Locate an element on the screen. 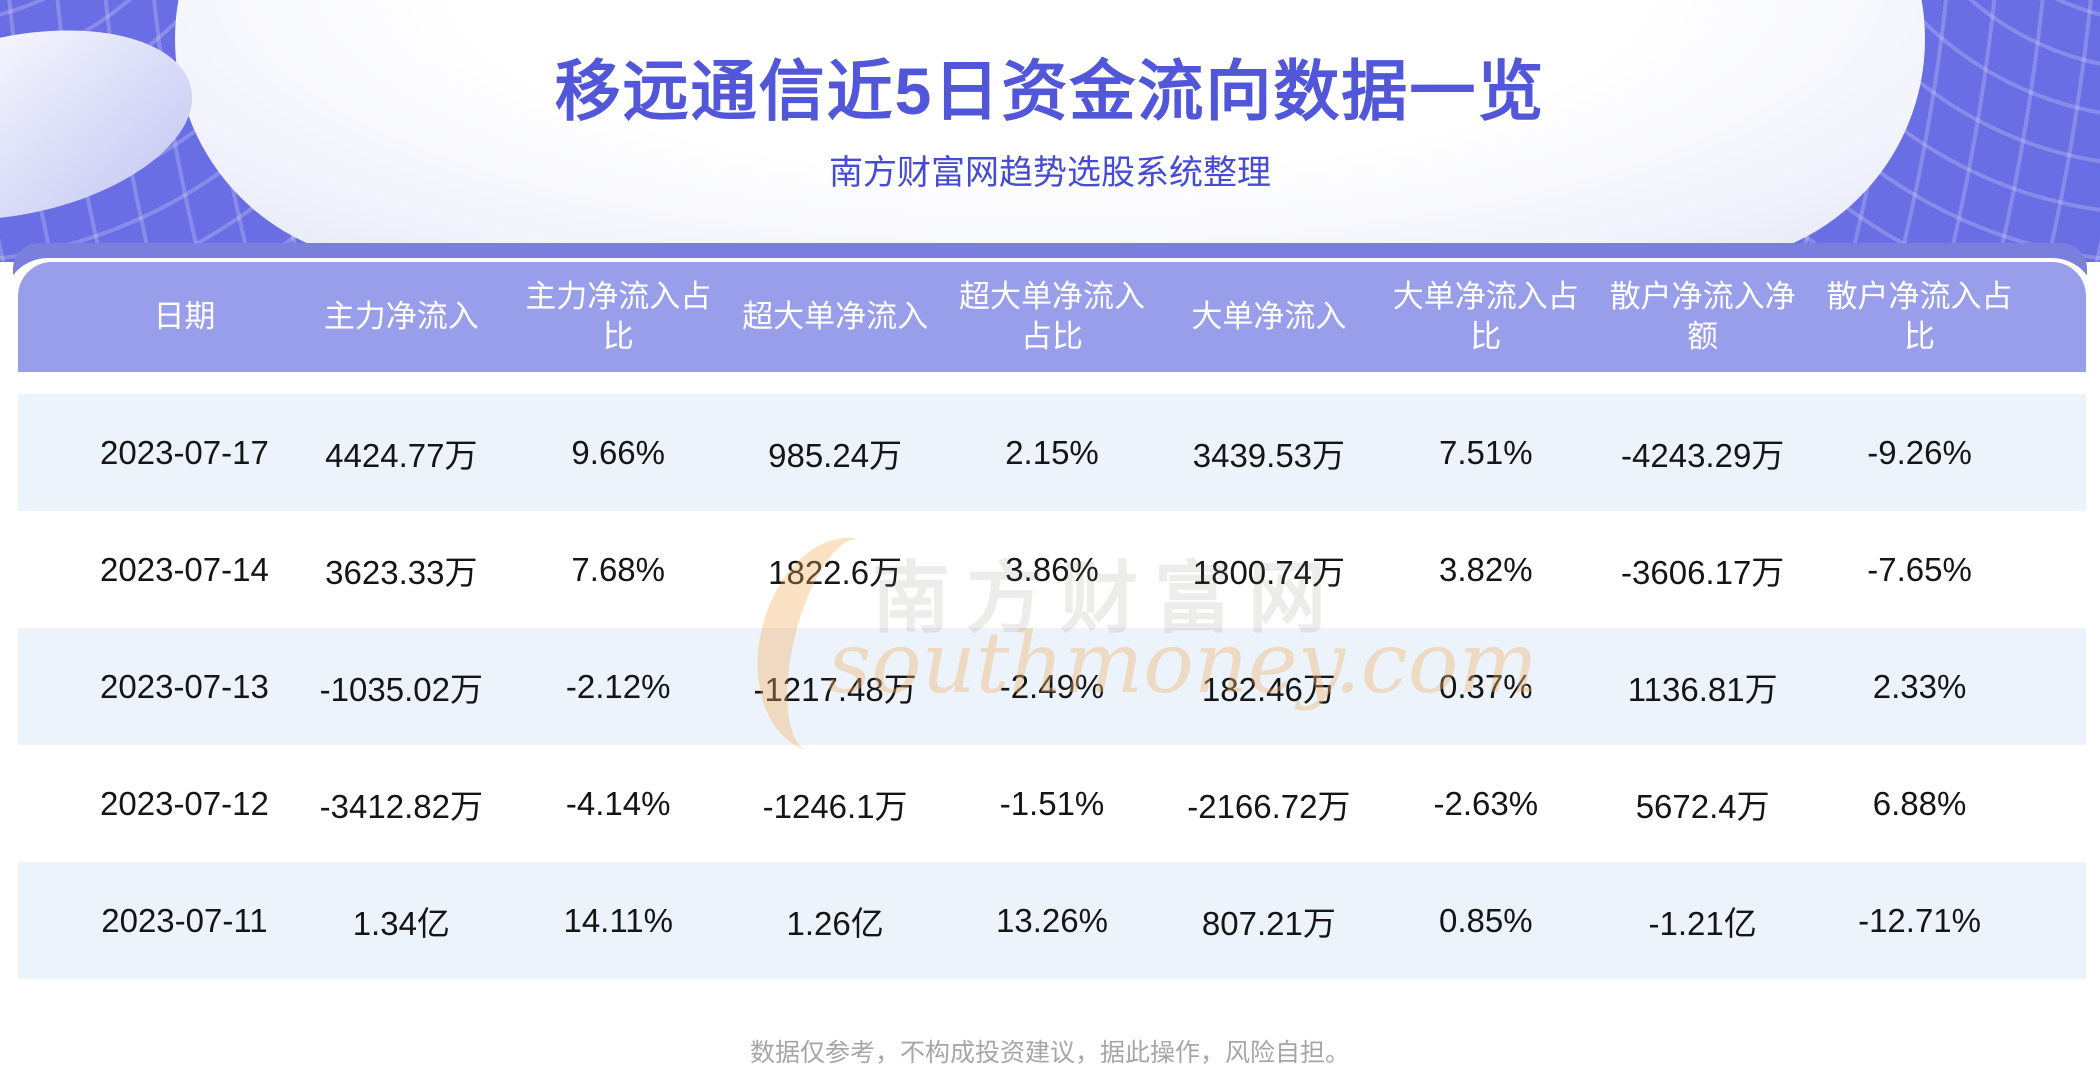  table-cell: -2.49% is located at coordinates (1052, 686).